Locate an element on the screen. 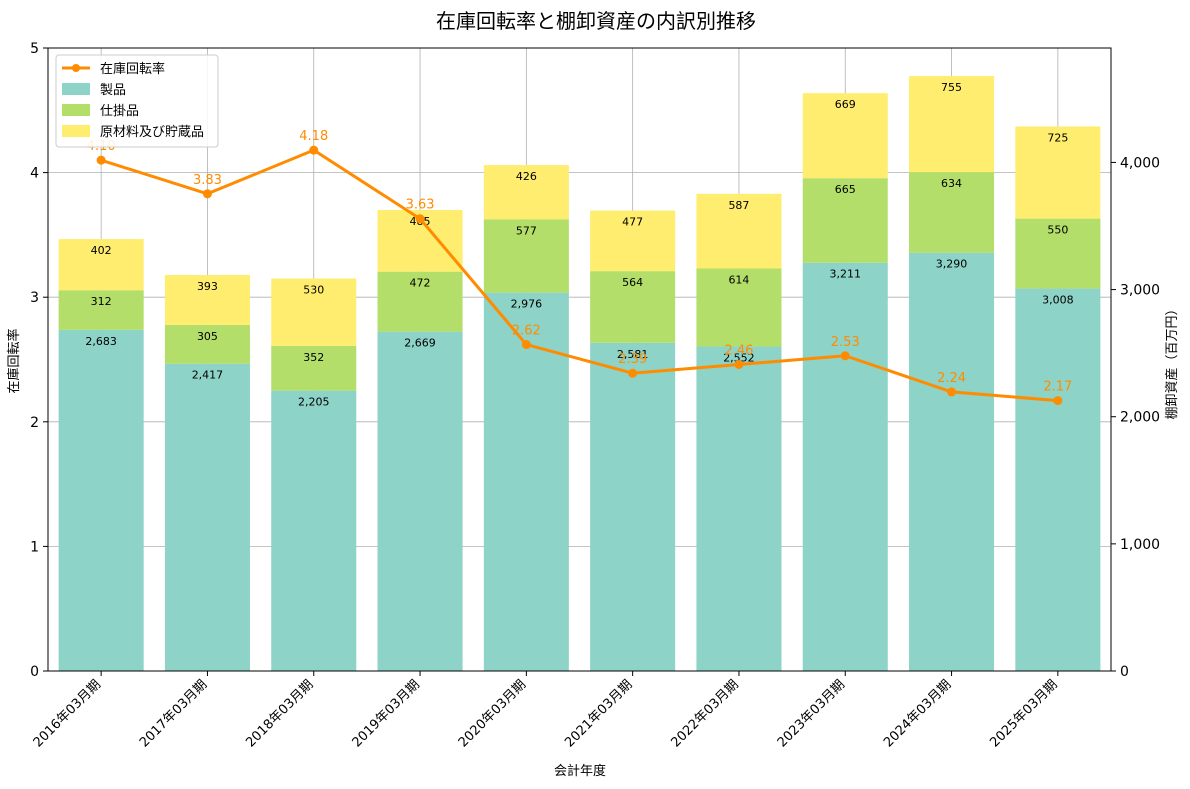  y-axis-left-label: 在庫回転率 is located at coordinates (14, 360).